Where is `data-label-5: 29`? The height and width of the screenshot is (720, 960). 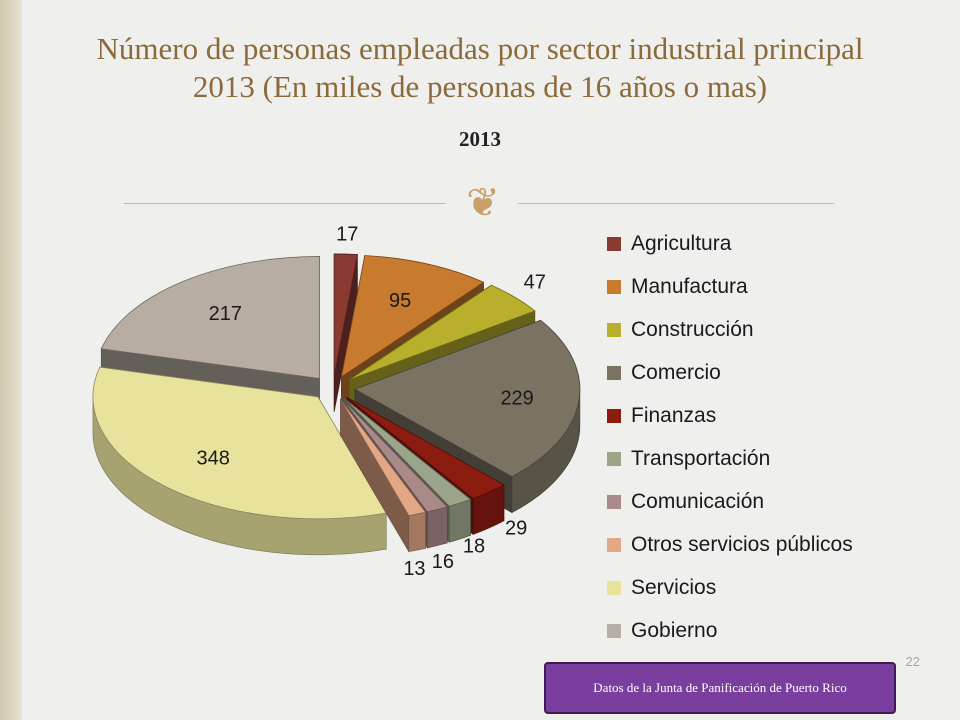 data-label-5: 29 is located at coordinates (516, 528).